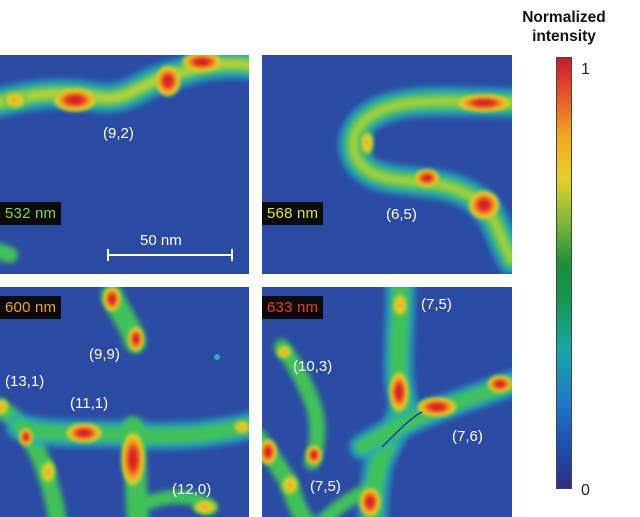 This screenshot has height=517, width=640. What do you see at coordinates (467, 436) in the screenshot?
I see `chirality-label: (7,6)` at bounding box center [467, 436].